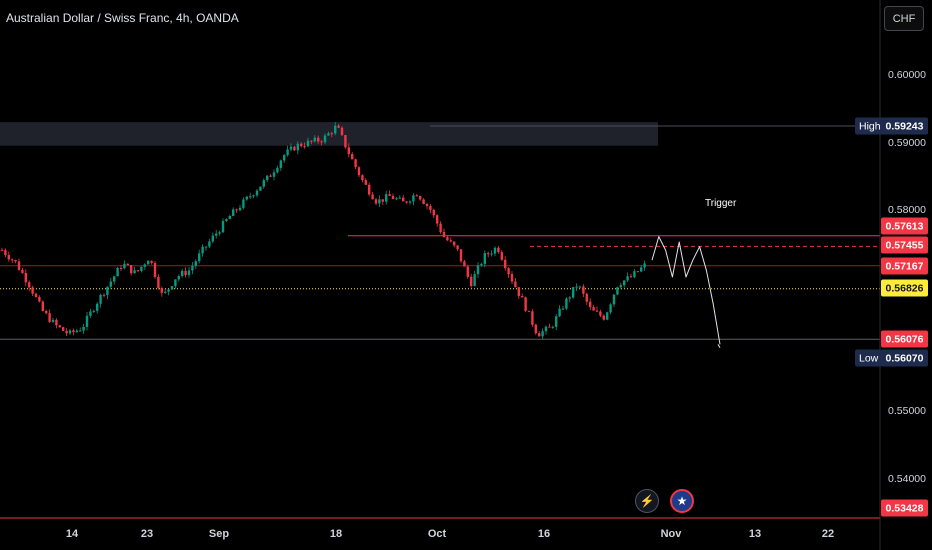  Describe the element at coordinates (336, 534) in the screenshot. I see `x-tick-label: 18` at that location.